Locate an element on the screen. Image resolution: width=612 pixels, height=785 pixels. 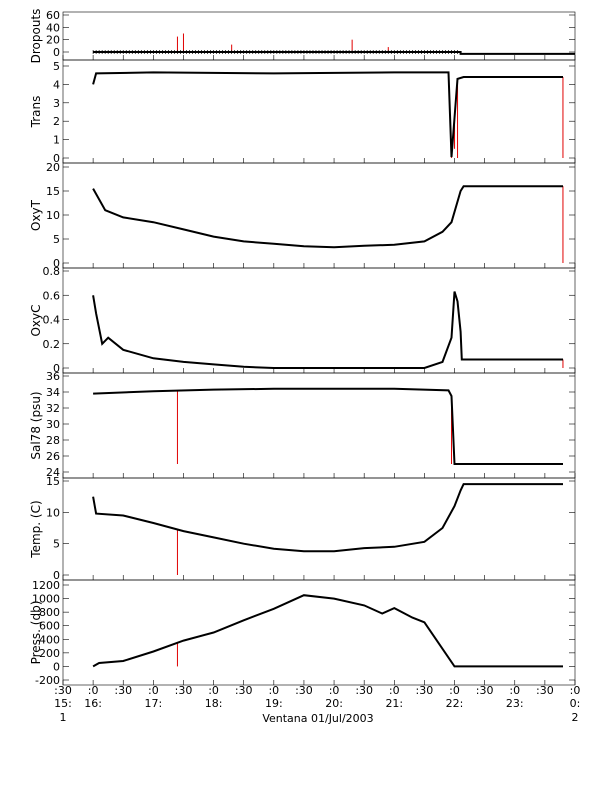
y-tick-label: 3 is located at coordinates (56, 103).